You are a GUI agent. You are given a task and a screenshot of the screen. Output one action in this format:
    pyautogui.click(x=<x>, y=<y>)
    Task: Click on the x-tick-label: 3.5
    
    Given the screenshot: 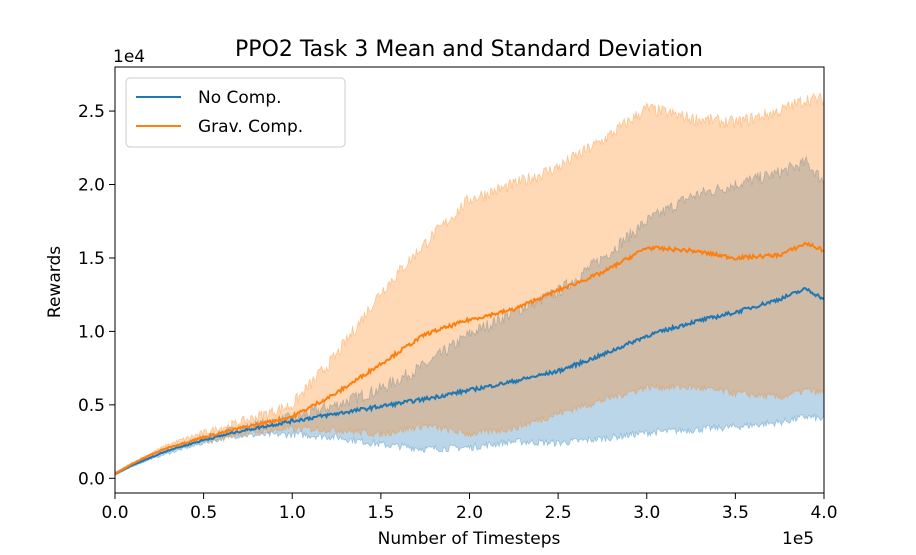 What is the action you would take?
    pyautogui.click(x=735, y=513)
    